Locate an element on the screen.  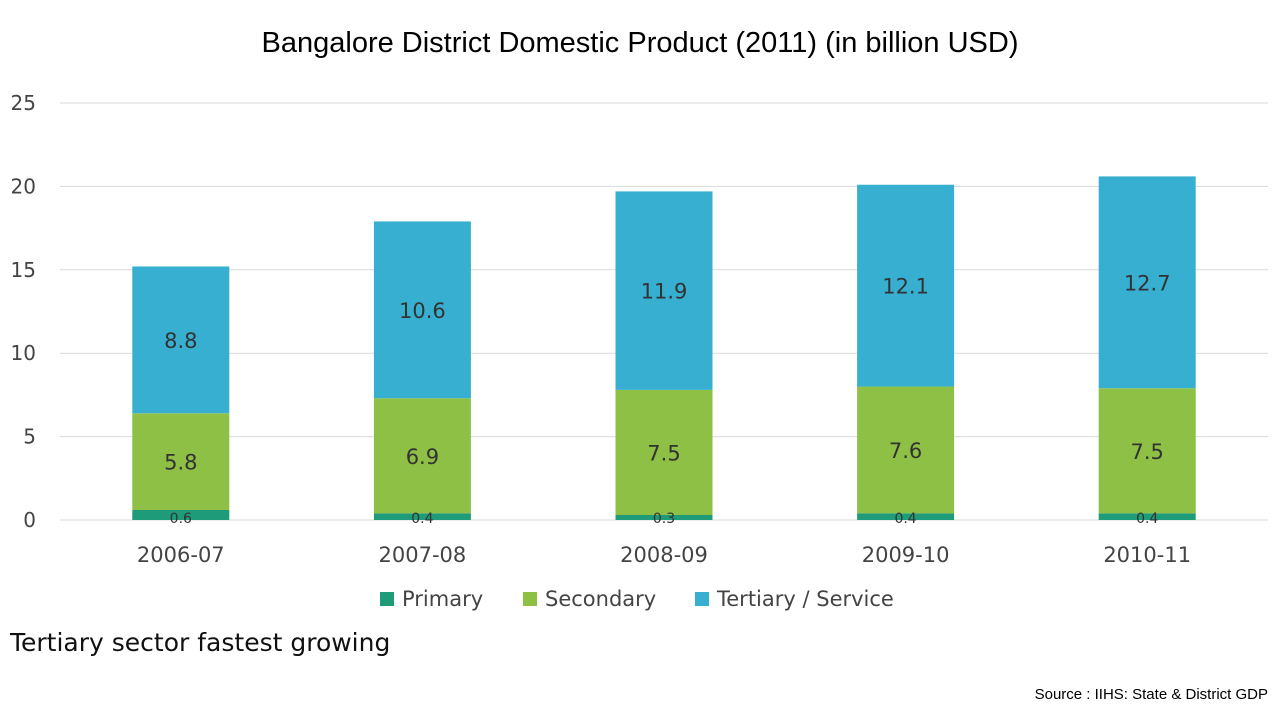
data-label-primary-2010-11: 0.4 is located at coordinates (1147, 519).